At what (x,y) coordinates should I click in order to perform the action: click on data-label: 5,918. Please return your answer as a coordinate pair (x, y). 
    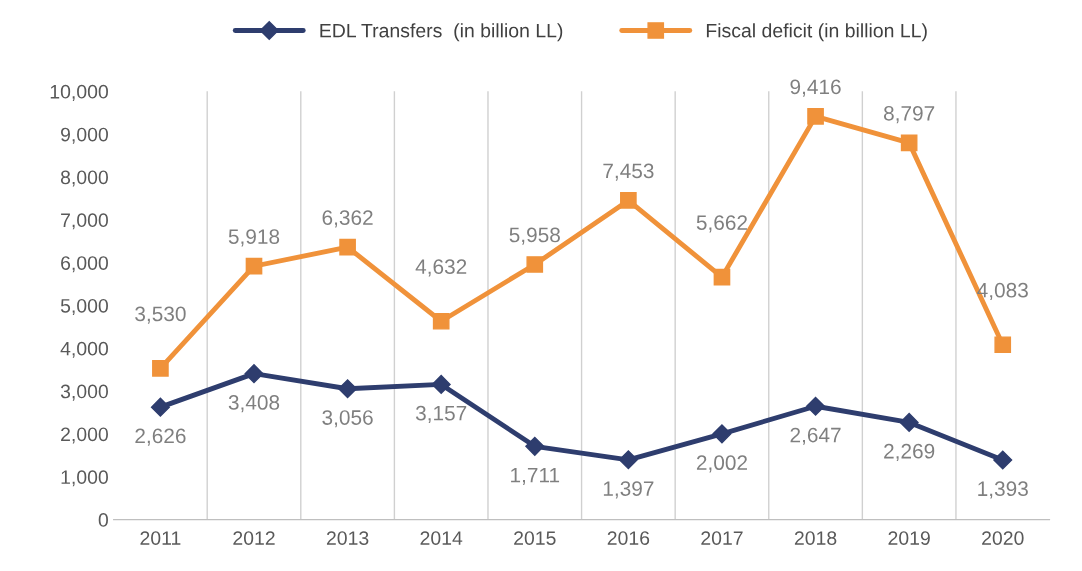
    Looking at the image, I should click on (254, 238).